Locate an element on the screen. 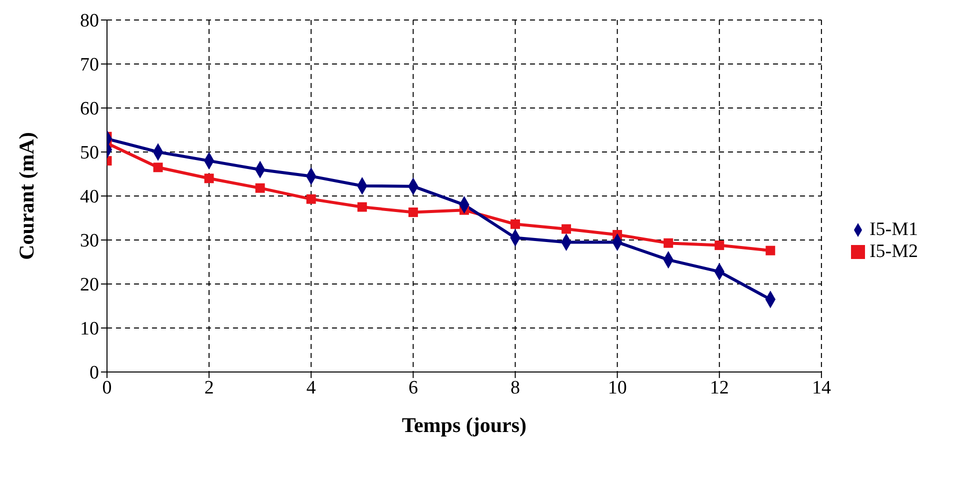 The width and height of the screenshot is (963, 480). y-tick-label: 80 is located at coordinates (89, 21).